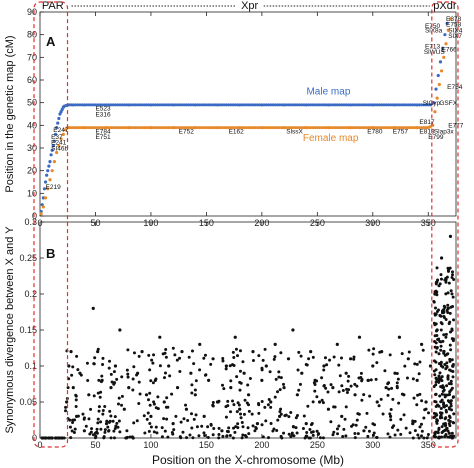 This screenshot has width=474, height=468. Describe the element at coordinates (53, 6) in the screenshot. I see `region-label-par: PAR` at that location.